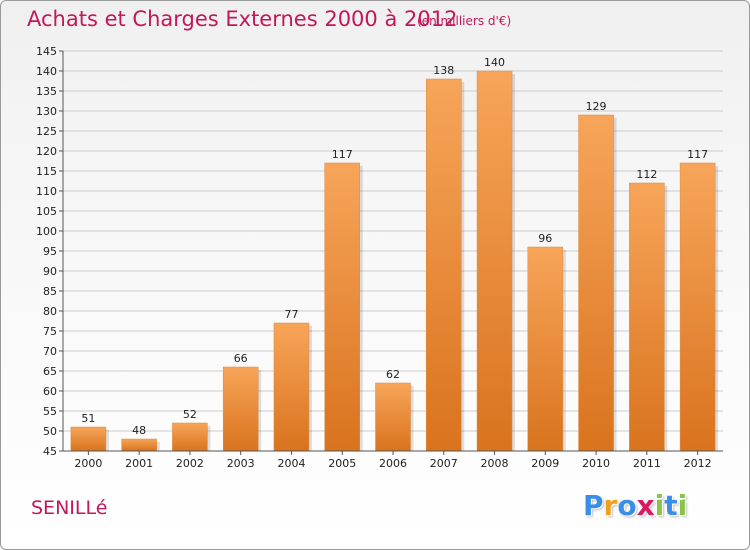 The image size is (750, 550). Describe the element at coordinates (46, 111) in the screenshot. I see `y-tick-label: 130` at that location.